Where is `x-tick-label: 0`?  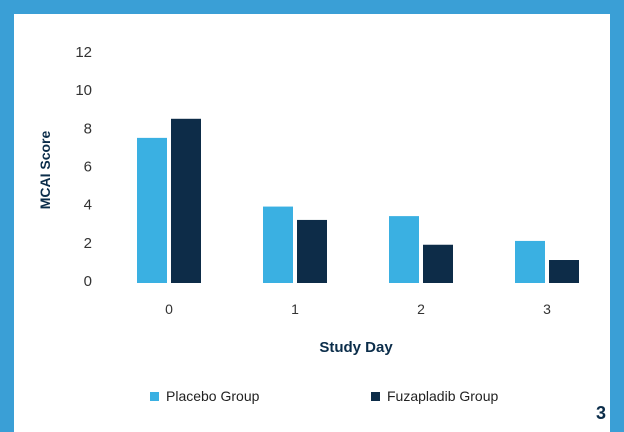
x-tick-label: 0 is located at coordinates (169, 309).